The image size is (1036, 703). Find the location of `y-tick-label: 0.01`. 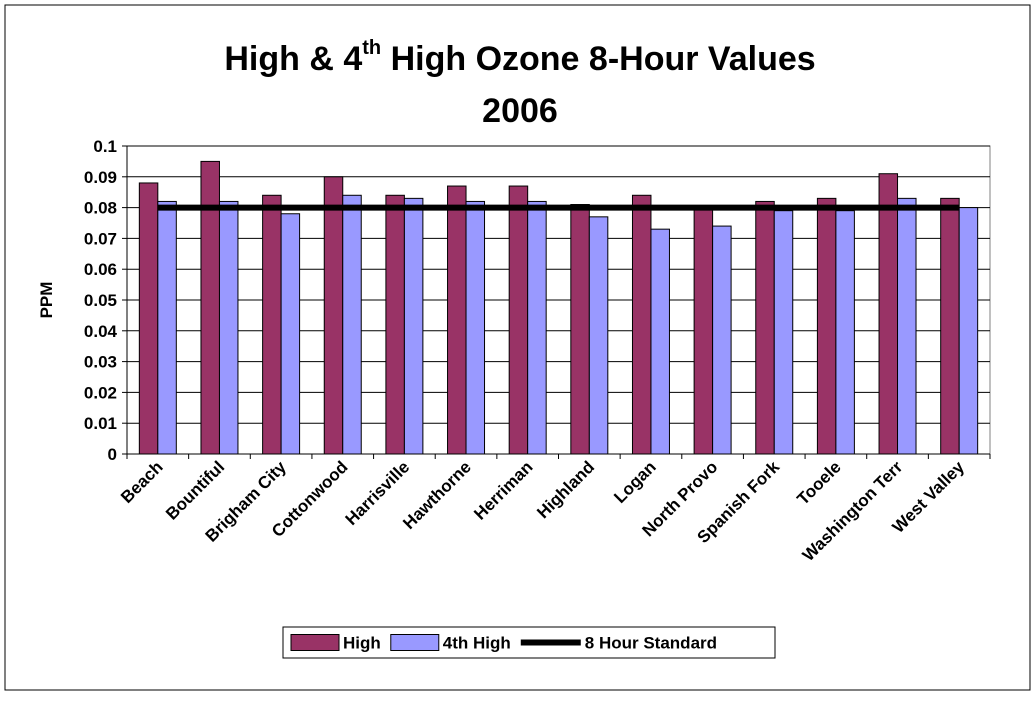

y-tick-label: 0.01 is located at coordinates (100, 423).